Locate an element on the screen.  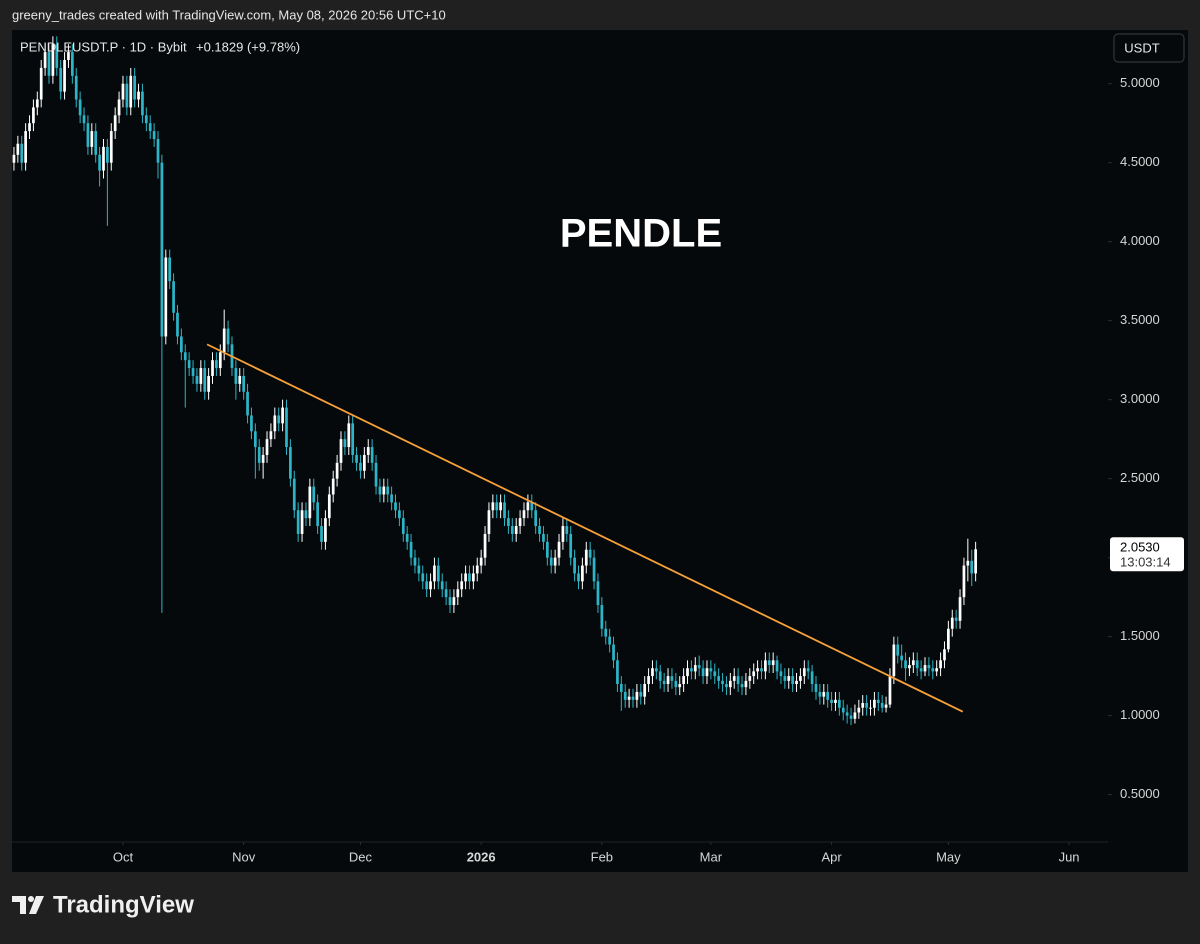
x-tick-label: Apr is located at coordinates (831, 856).